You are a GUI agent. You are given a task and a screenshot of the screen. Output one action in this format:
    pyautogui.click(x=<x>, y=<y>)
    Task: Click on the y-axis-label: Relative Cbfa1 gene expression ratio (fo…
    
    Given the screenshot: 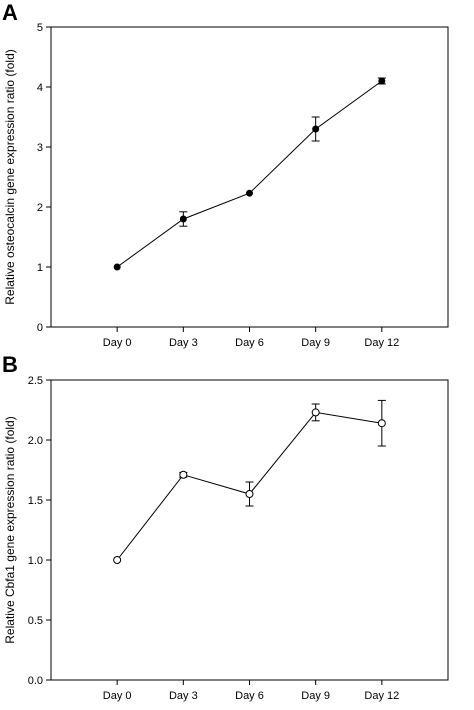 What is the action you would take?
    pyautogui.click(x=10, y=529)
    